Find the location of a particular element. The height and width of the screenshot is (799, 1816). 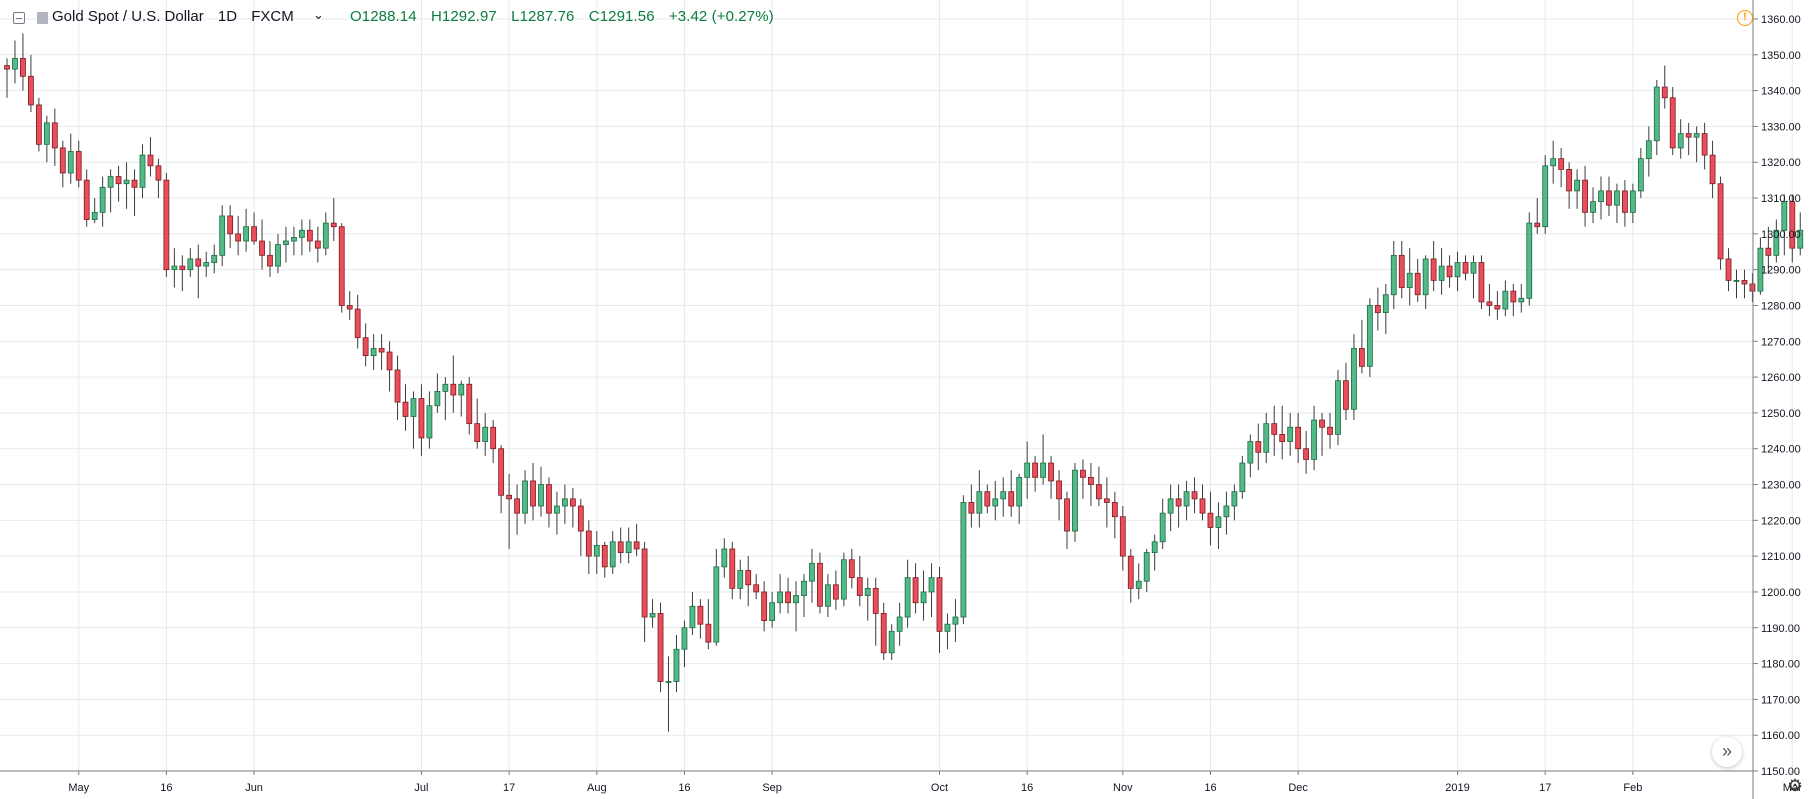

symbol-title: Gold Spot / U.S. Dollar 1D FXCM is located at coordinates (173, 16).